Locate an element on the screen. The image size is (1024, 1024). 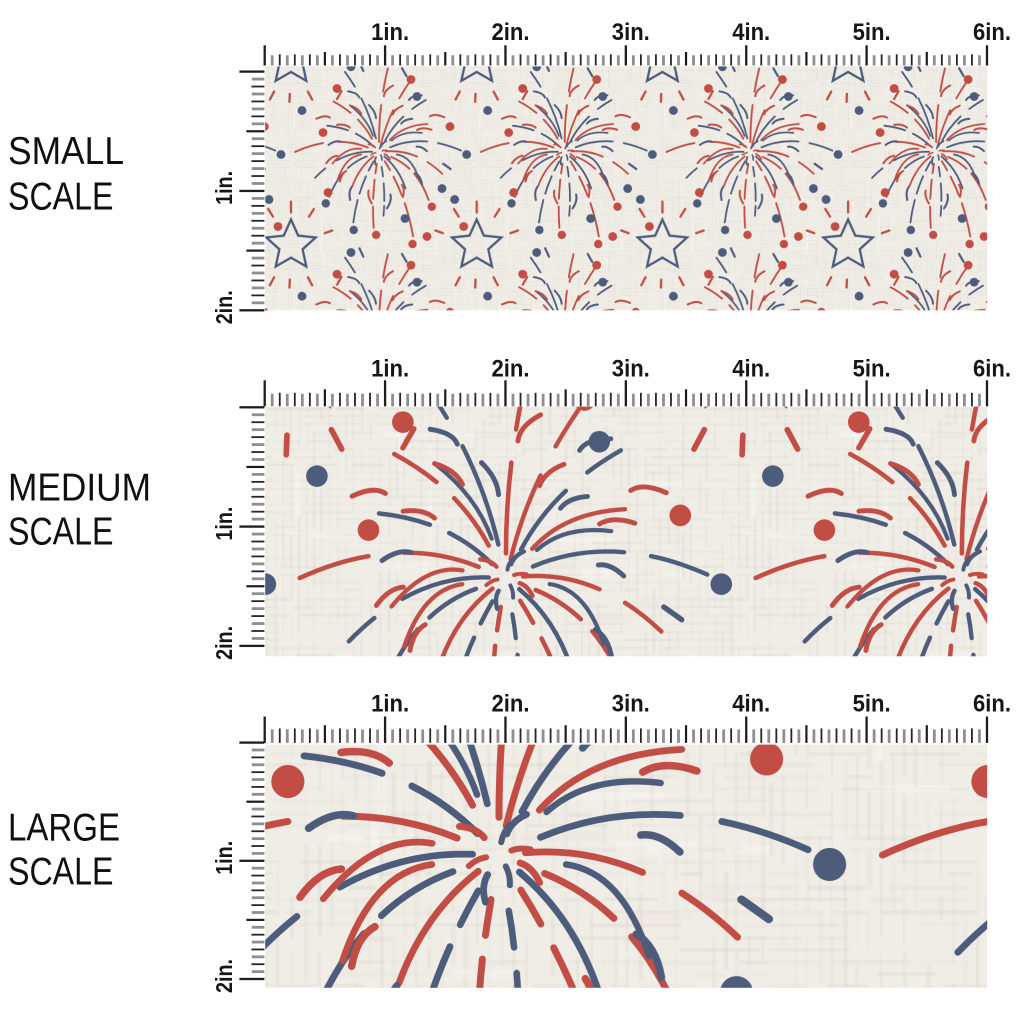
svg-text: MEDIUM is located at coordinates (79, 488).